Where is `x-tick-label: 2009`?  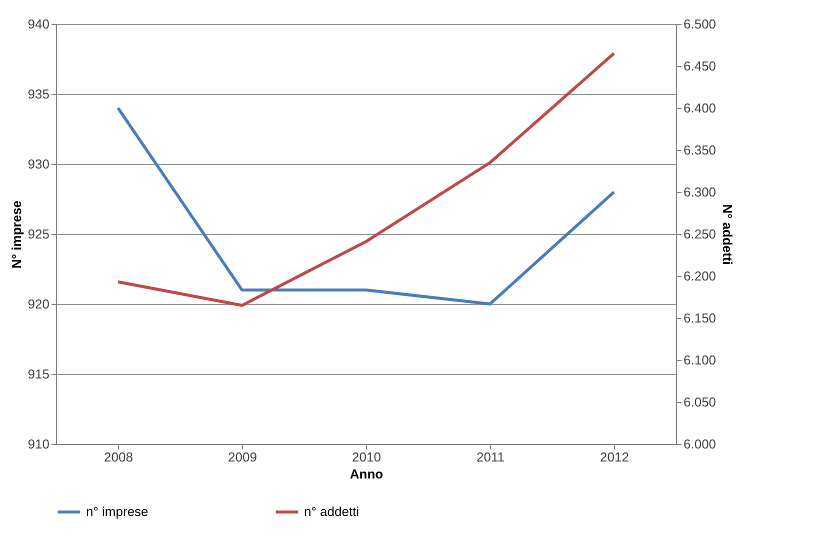
x-tick-label: 2009 is located at coordinates (242, 457).